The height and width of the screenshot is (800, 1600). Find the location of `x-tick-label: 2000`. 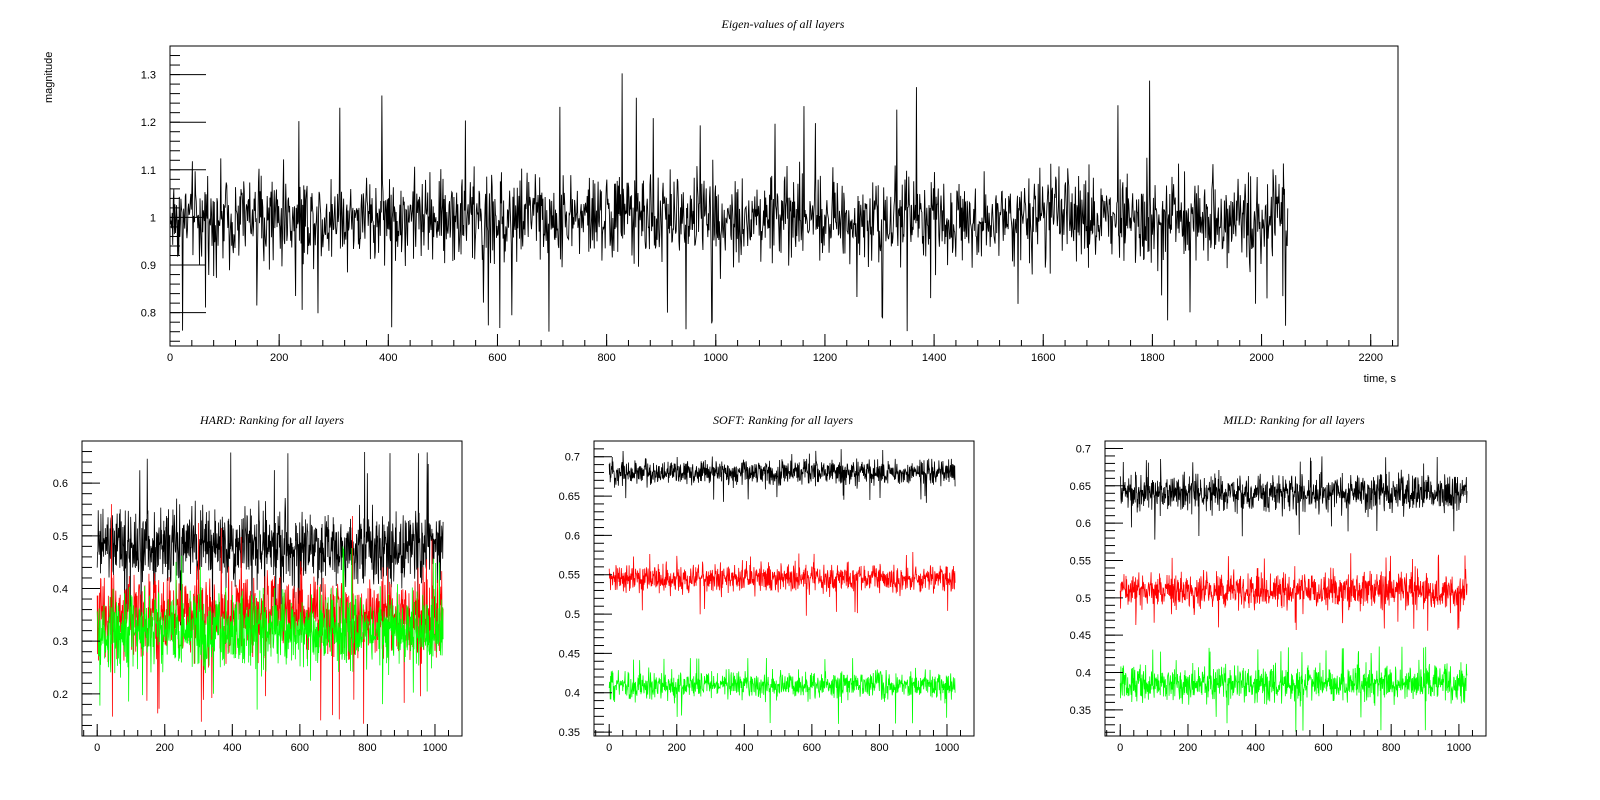

x-tick-label: 2000 is located at coordinates (1261, 358).